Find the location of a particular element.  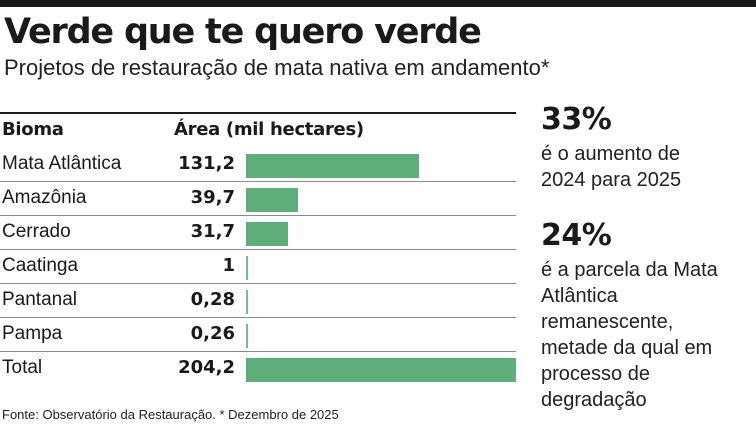

biome-name: Mata Atlântica is located at coordinates (62, 163).